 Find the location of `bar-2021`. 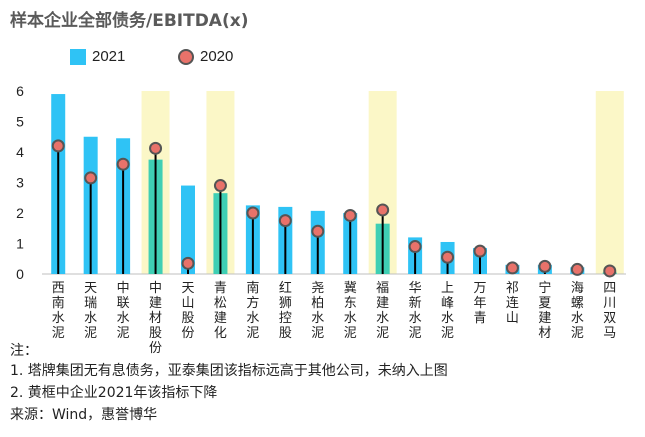

bar-2021 is located at coordinates (188, 229).